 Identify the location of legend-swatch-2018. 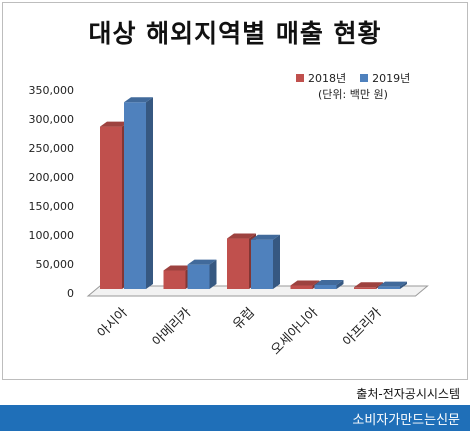
(300, 78).